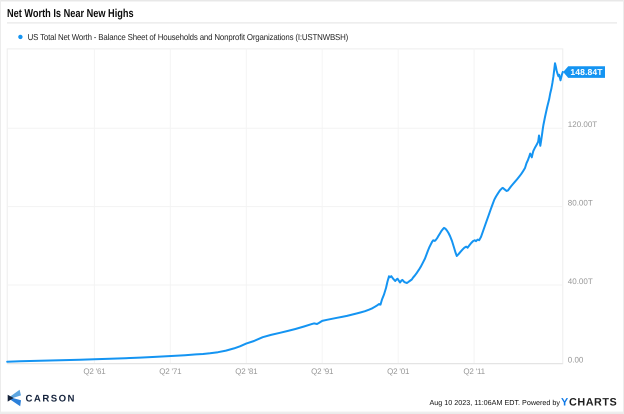  What do you see at coordinates (582, 124) in the screenshot?
I see `svg-text: 120.00T` at bounding box center [582, 124].